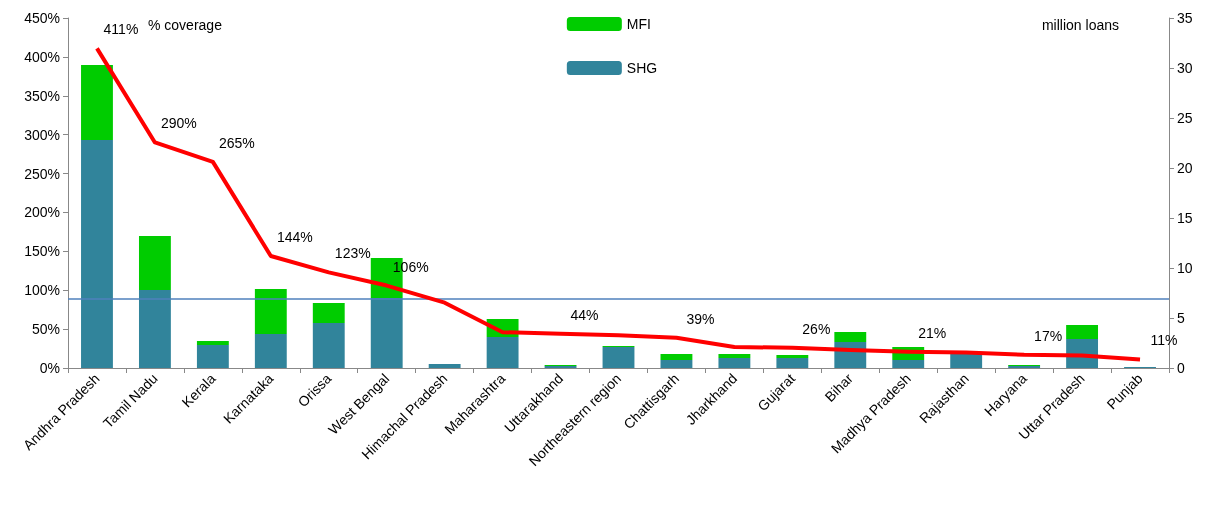  What do you see at coordinates (638, 24) in the screenshot?
I see `legend-label: MFI` at bounding box center [638, 24].